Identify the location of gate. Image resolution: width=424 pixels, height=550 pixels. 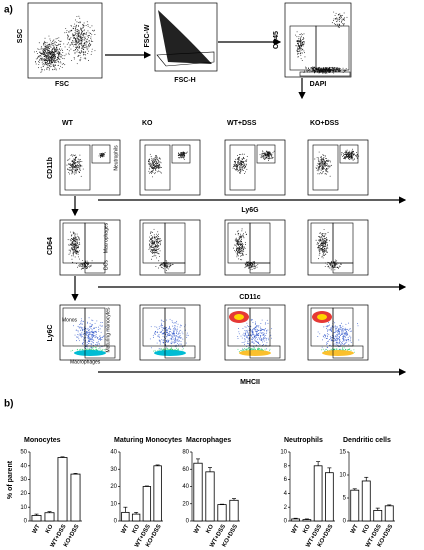
(325, 74).